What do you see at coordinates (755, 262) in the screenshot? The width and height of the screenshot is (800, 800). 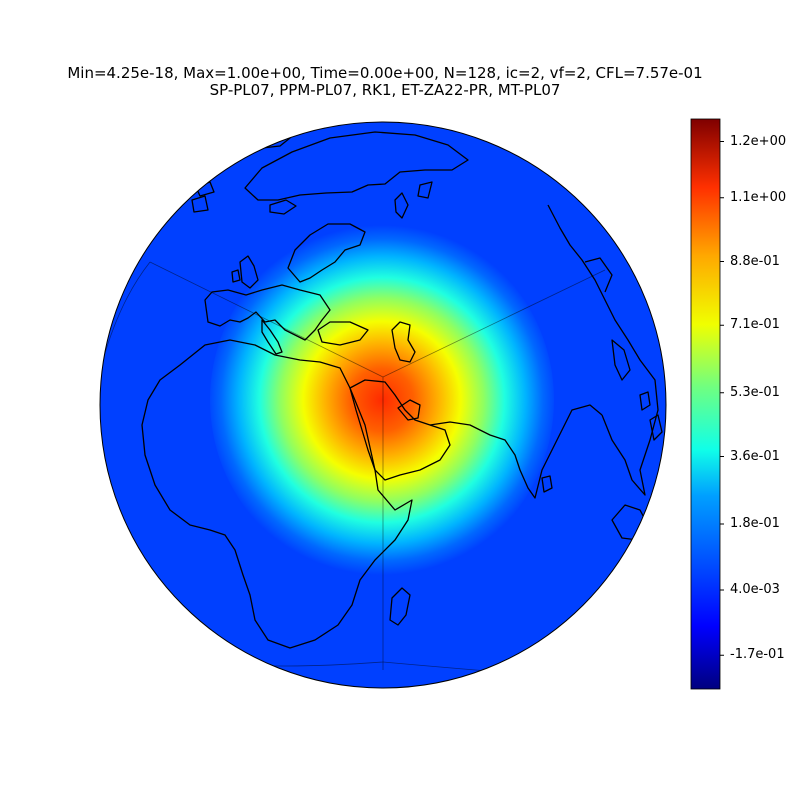 I see `colorbar-tick-label: 8.8e-01` at bounding box center [755, 262].